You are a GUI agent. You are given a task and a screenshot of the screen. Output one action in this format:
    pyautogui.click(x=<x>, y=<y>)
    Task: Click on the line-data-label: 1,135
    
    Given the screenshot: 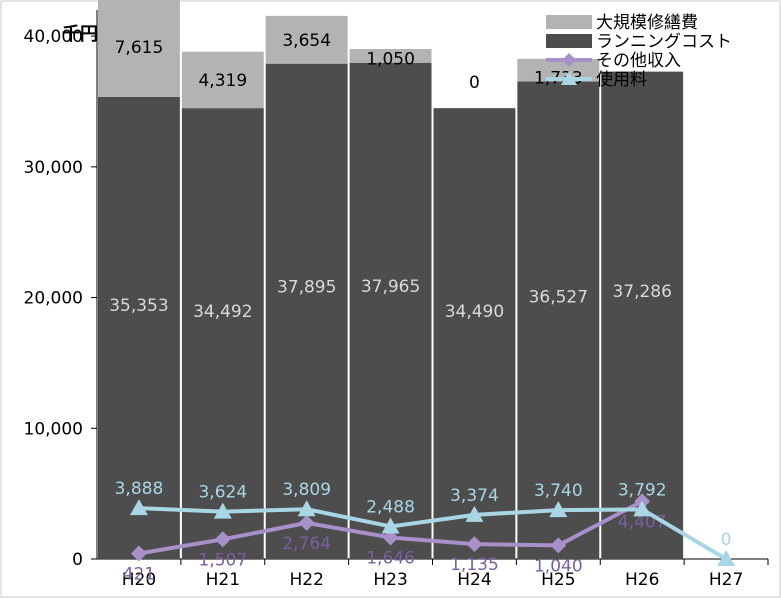 What is the action you would take?
    pyautogui.click(x=474, y=565)
    